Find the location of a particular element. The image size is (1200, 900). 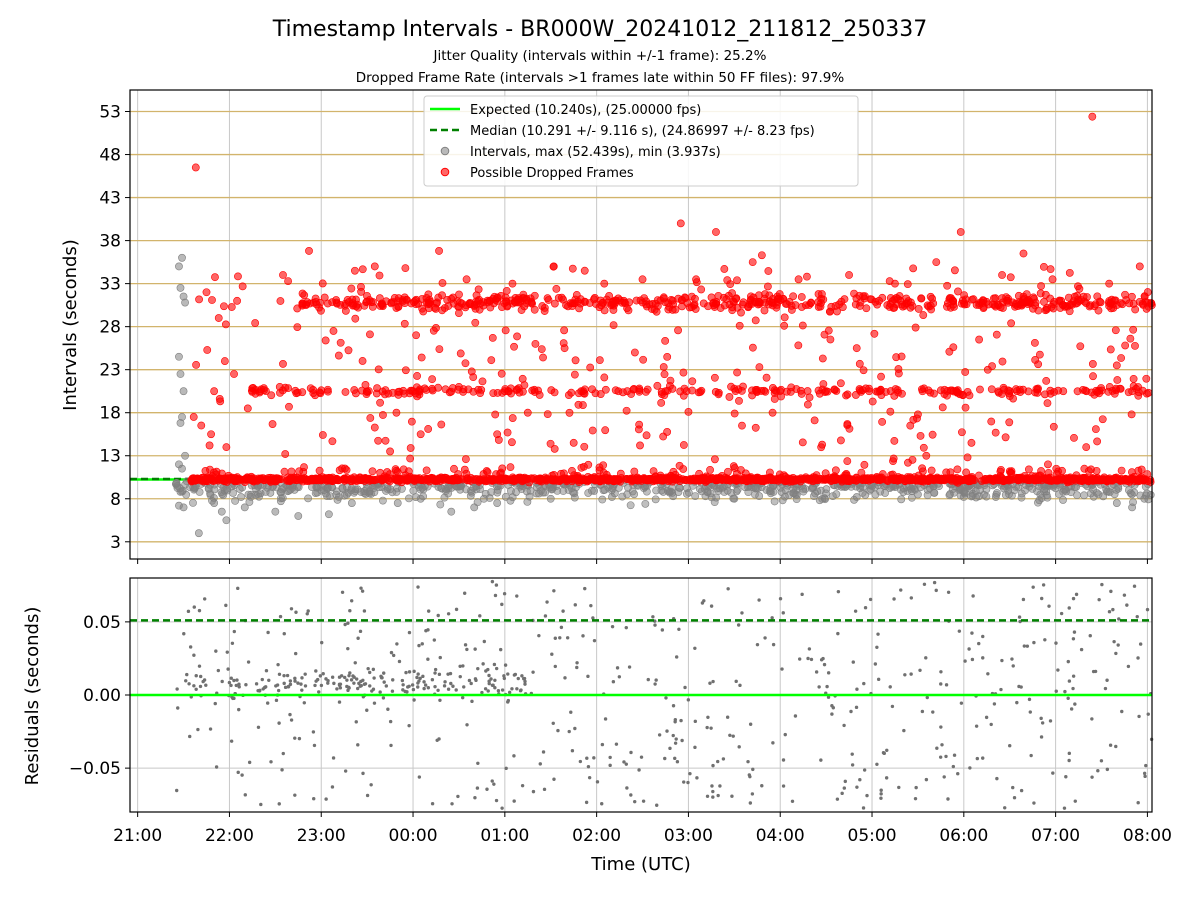

x-tick-label: 03:00 is located at coordinates (688, 836).